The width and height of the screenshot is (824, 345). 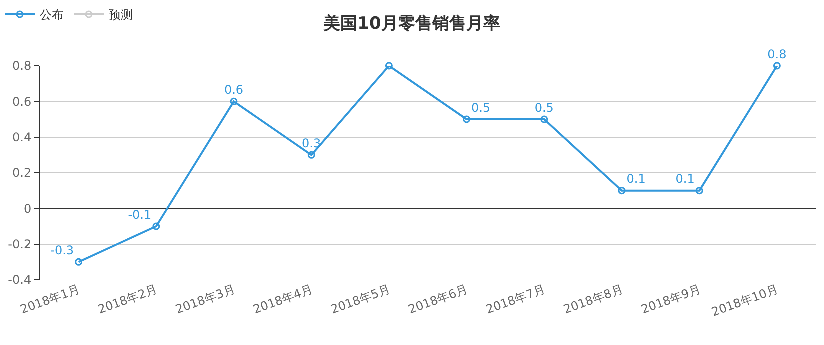 What do you see at coordinates (140, 215) in the screenshot?
I see `data-label: -0.1` at bounding box center [140, 215].